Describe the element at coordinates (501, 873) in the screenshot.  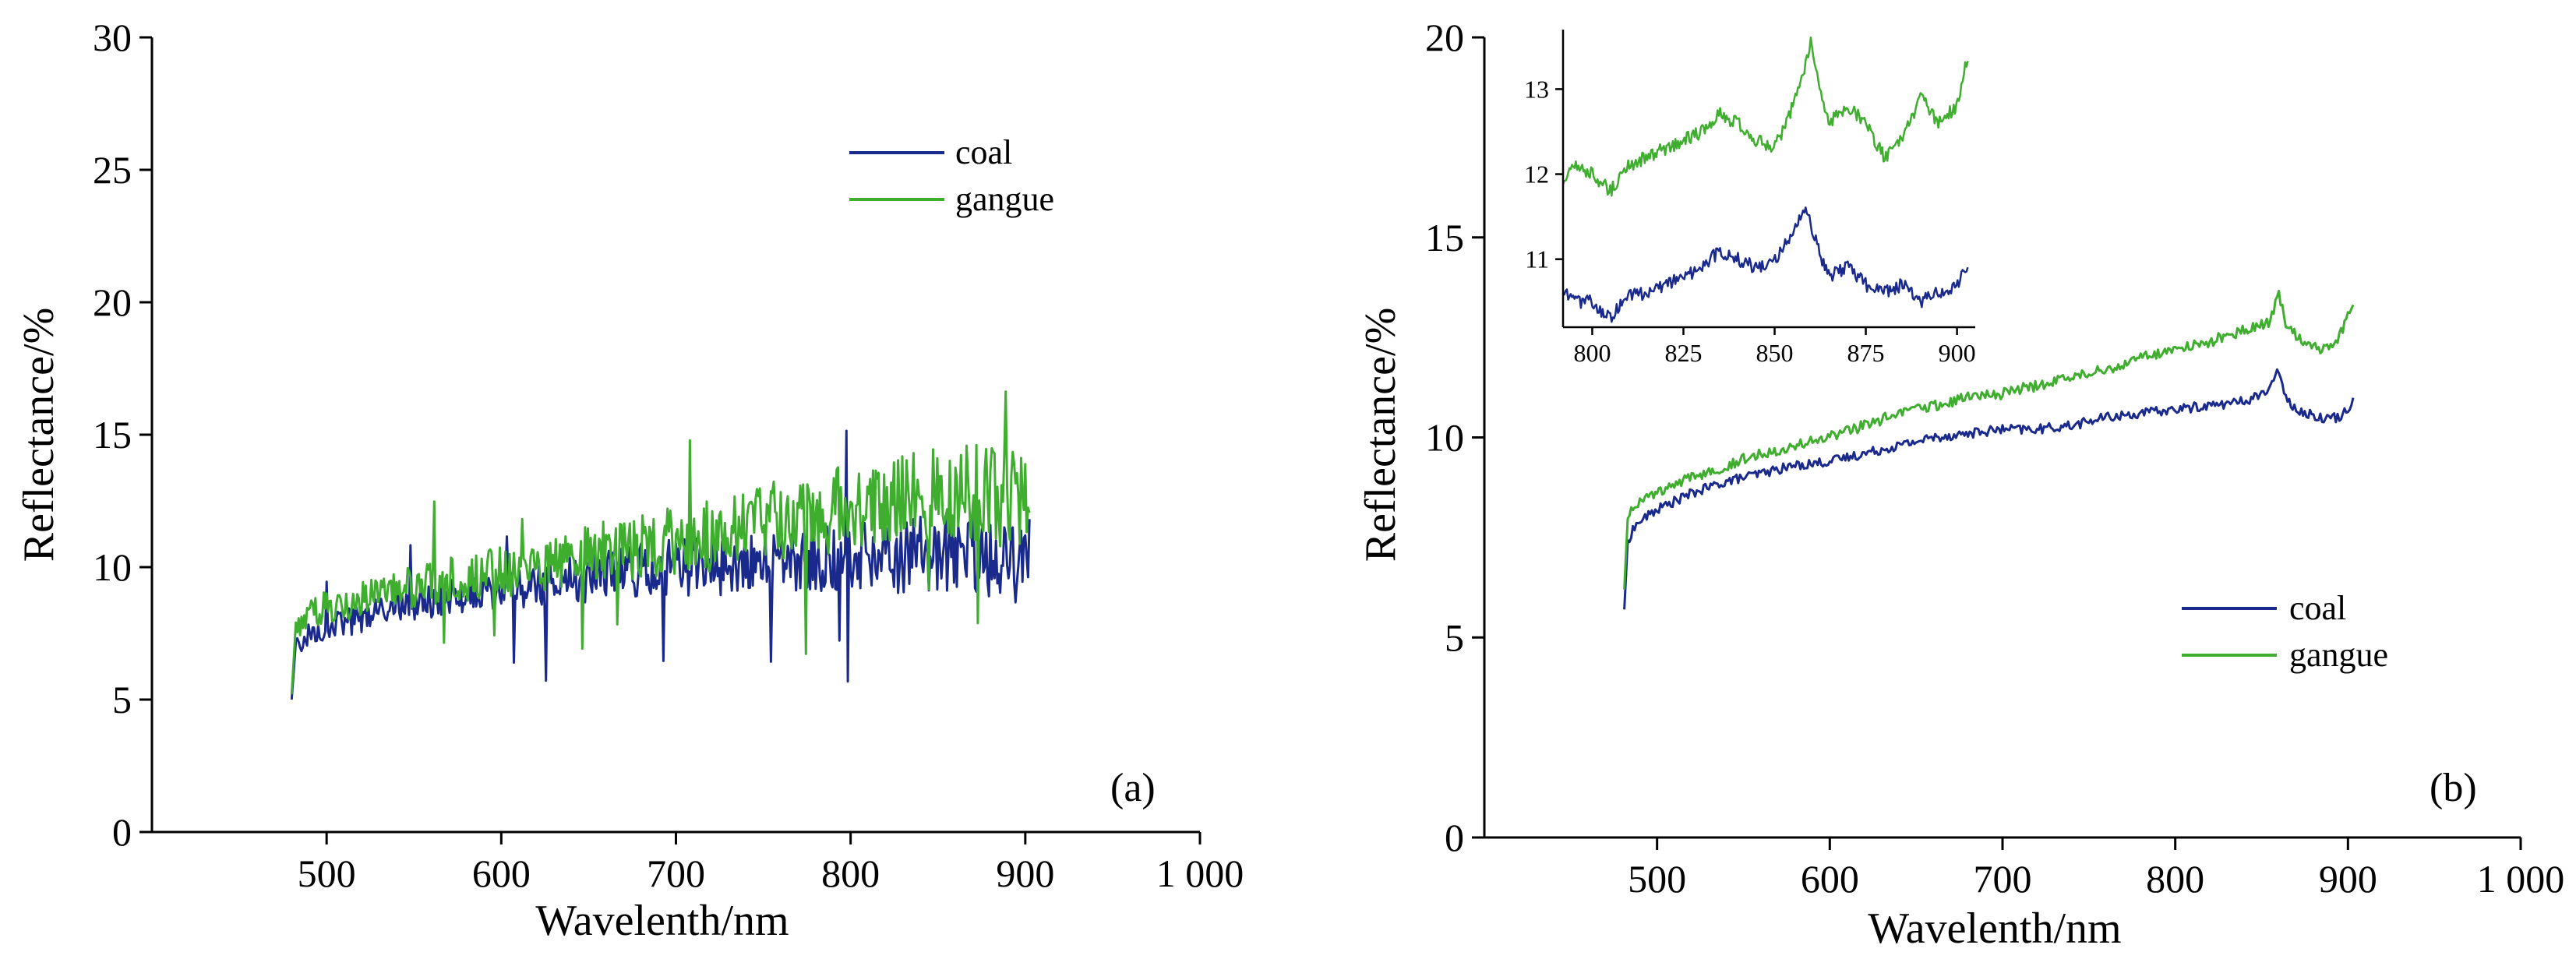
I see `chart-a-xtick-label: 600` at that location.